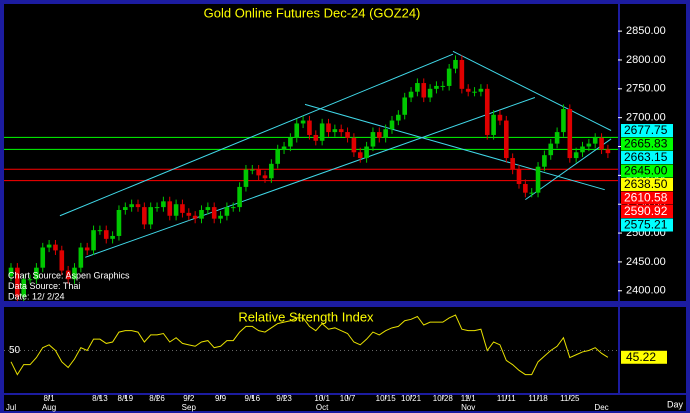  Describe the element at coordinates (646, 31) in the screenshot. I see `y-tick-label: 2850.00` at that location.